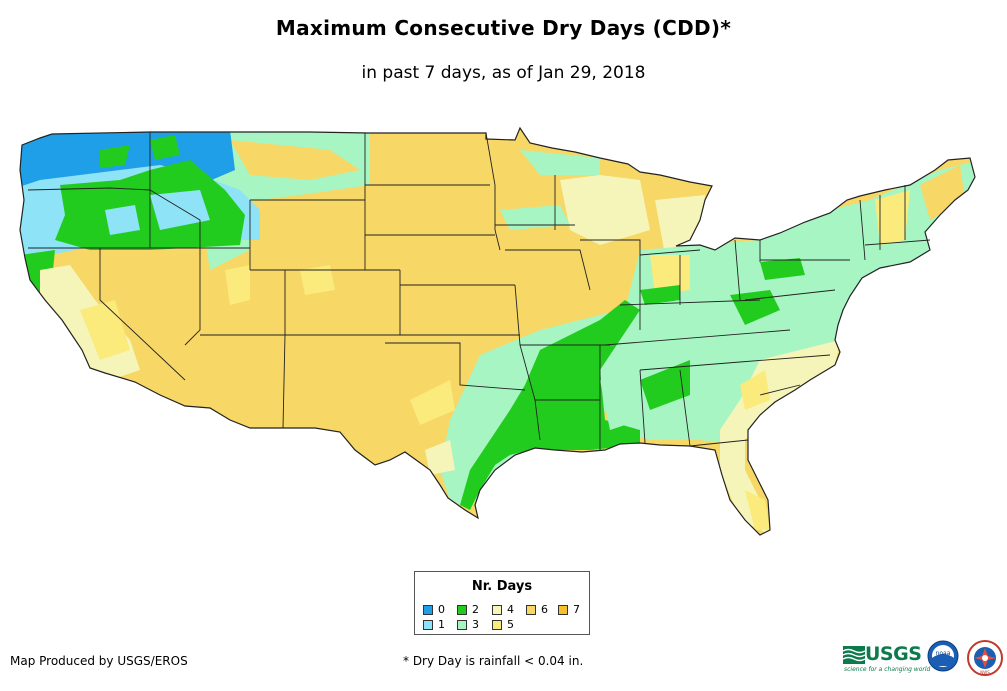 This screenshot has height=691, width=1007. I want to click on legend-label-3: 3, so click(475, 624).